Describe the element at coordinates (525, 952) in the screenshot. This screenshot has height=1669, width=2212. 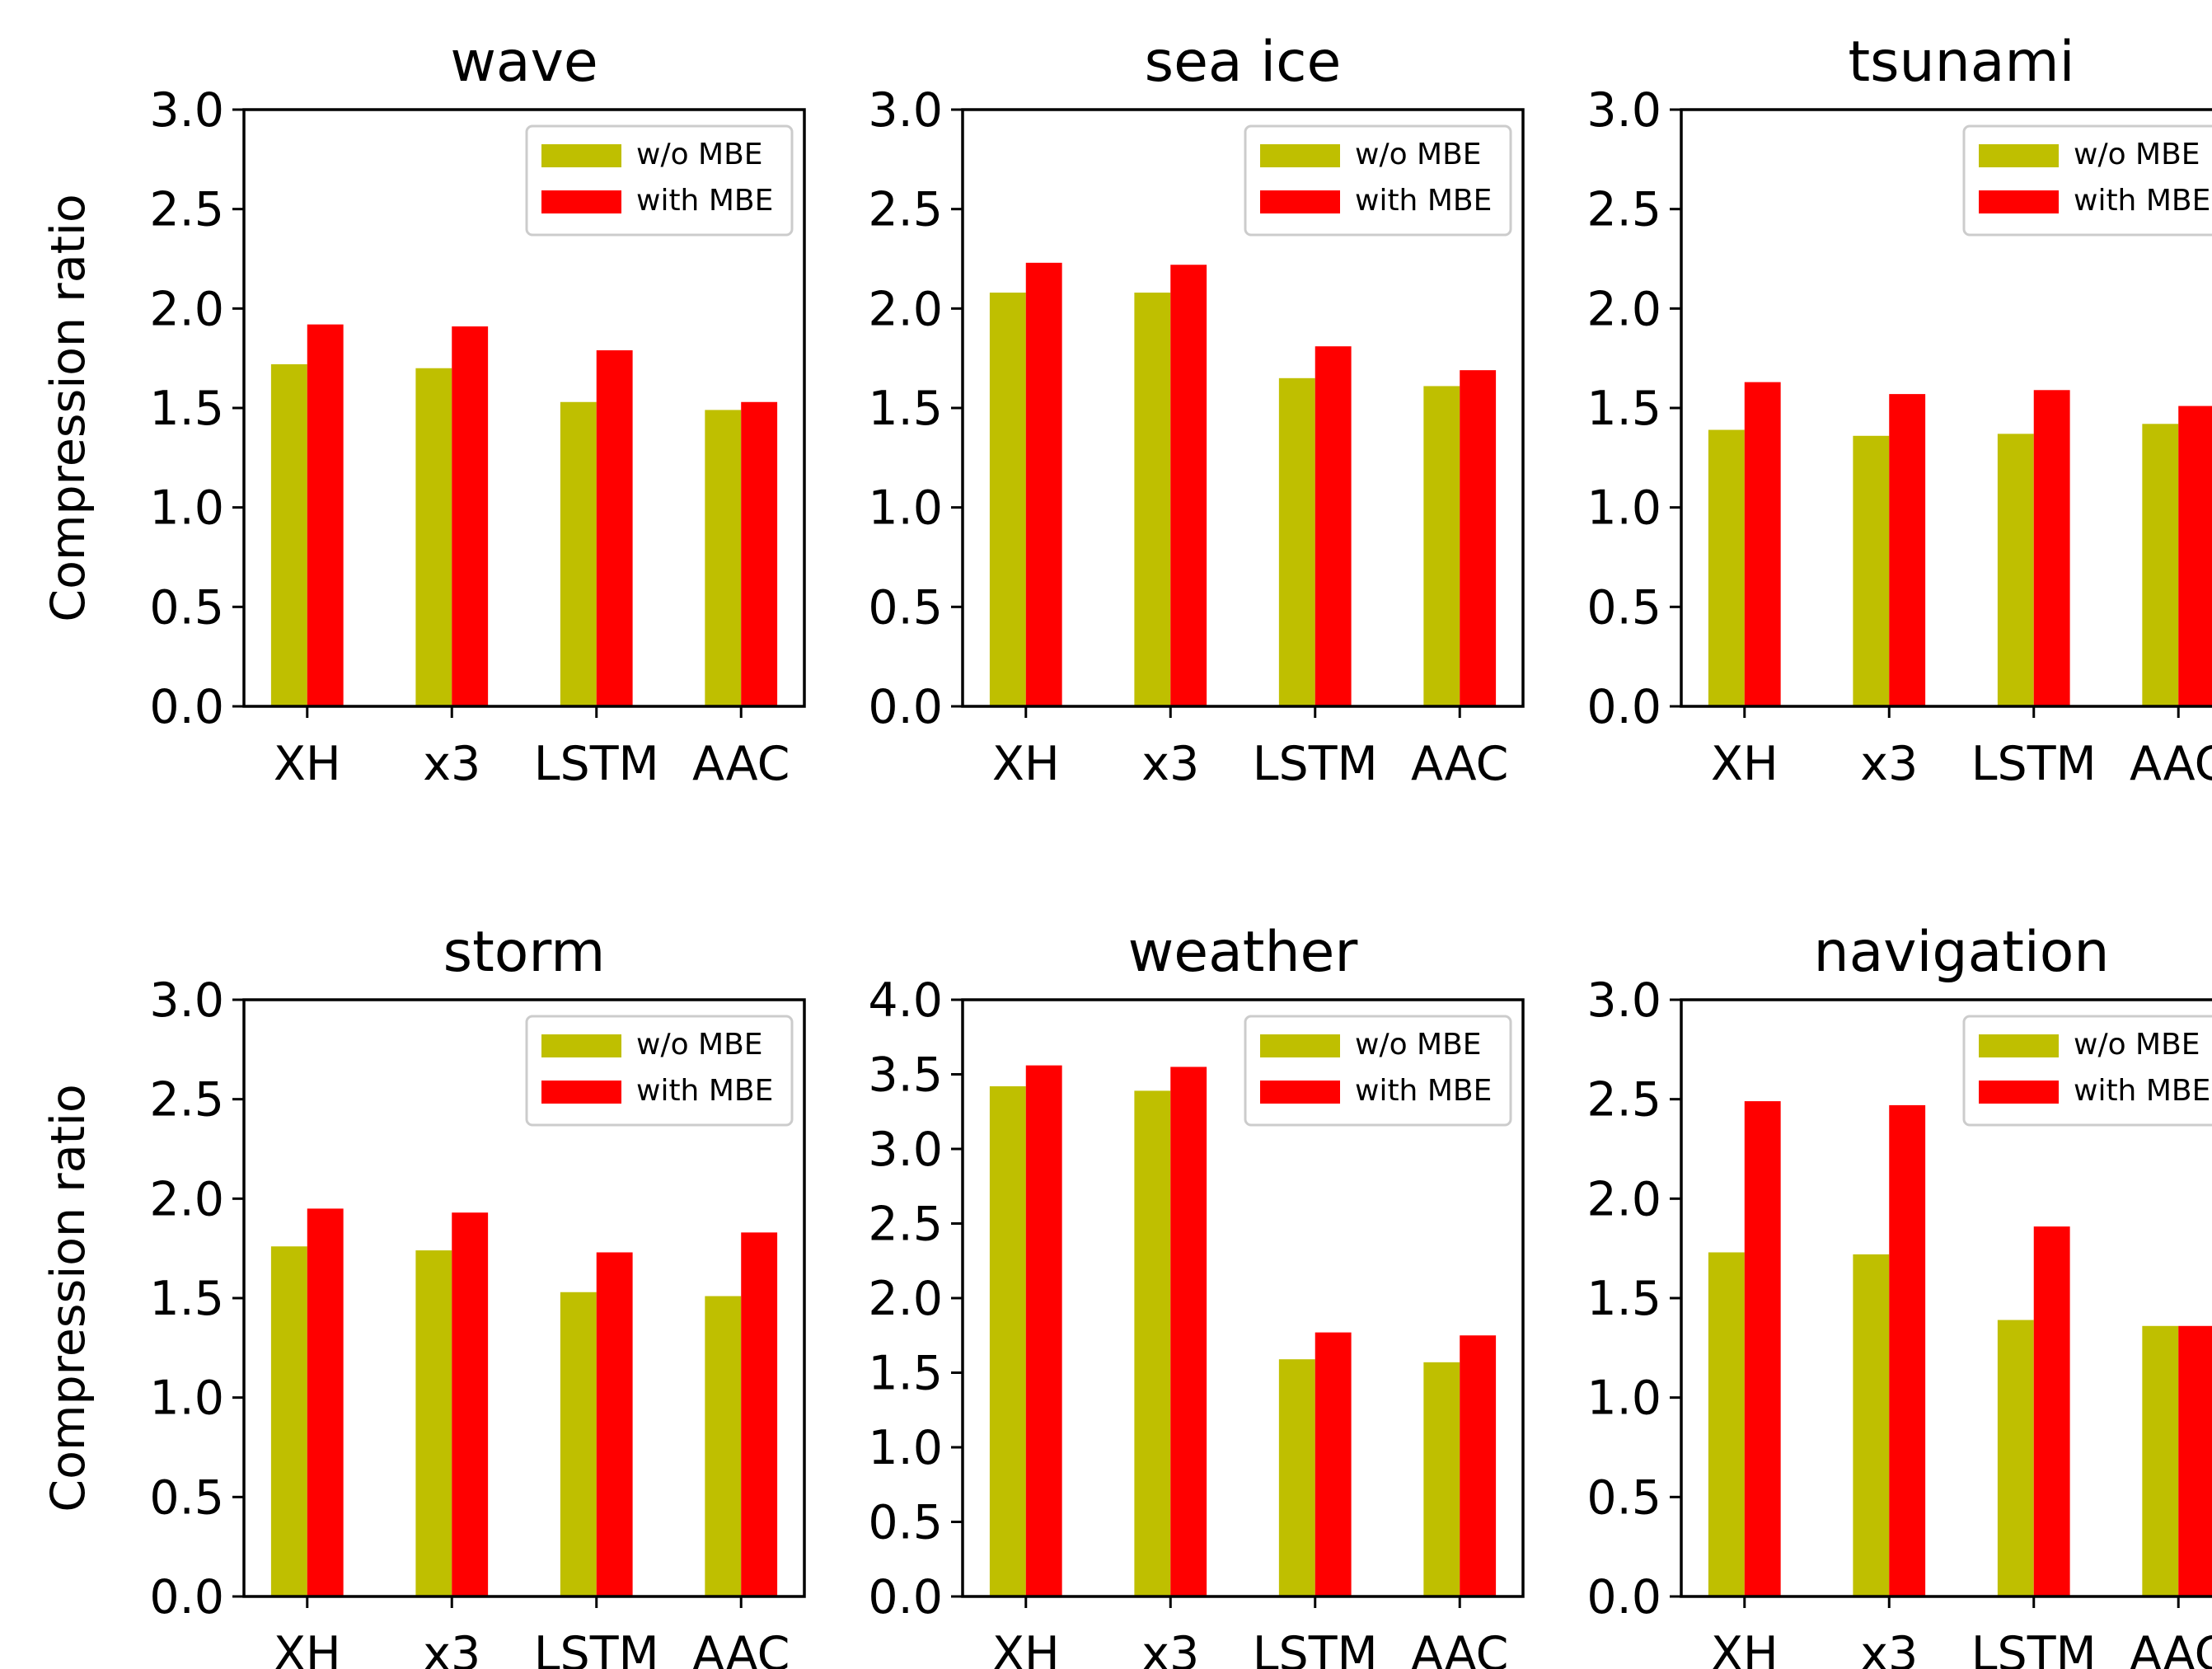
I see `subplot-title: storm` at that location.